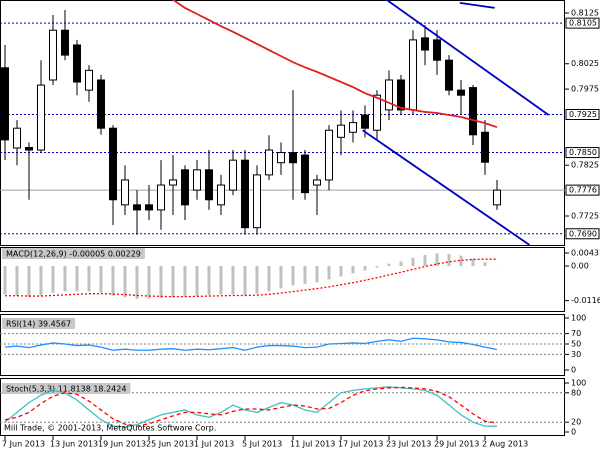 Image resolution: width=600 pixels, height=450 pixels. I want to click on level-label: 0.7850, so click(583, 152).